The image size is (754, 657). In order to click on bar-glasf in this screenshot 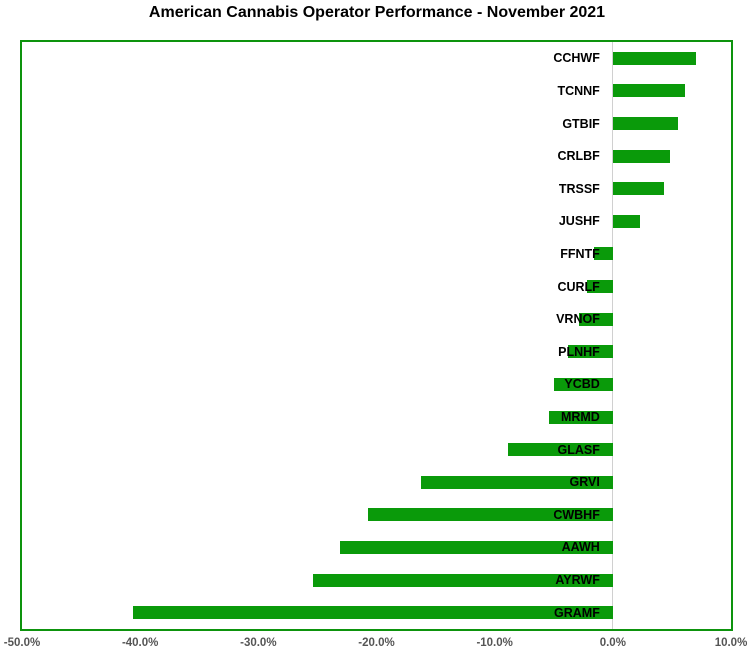, I will do `click(560, 450)`.